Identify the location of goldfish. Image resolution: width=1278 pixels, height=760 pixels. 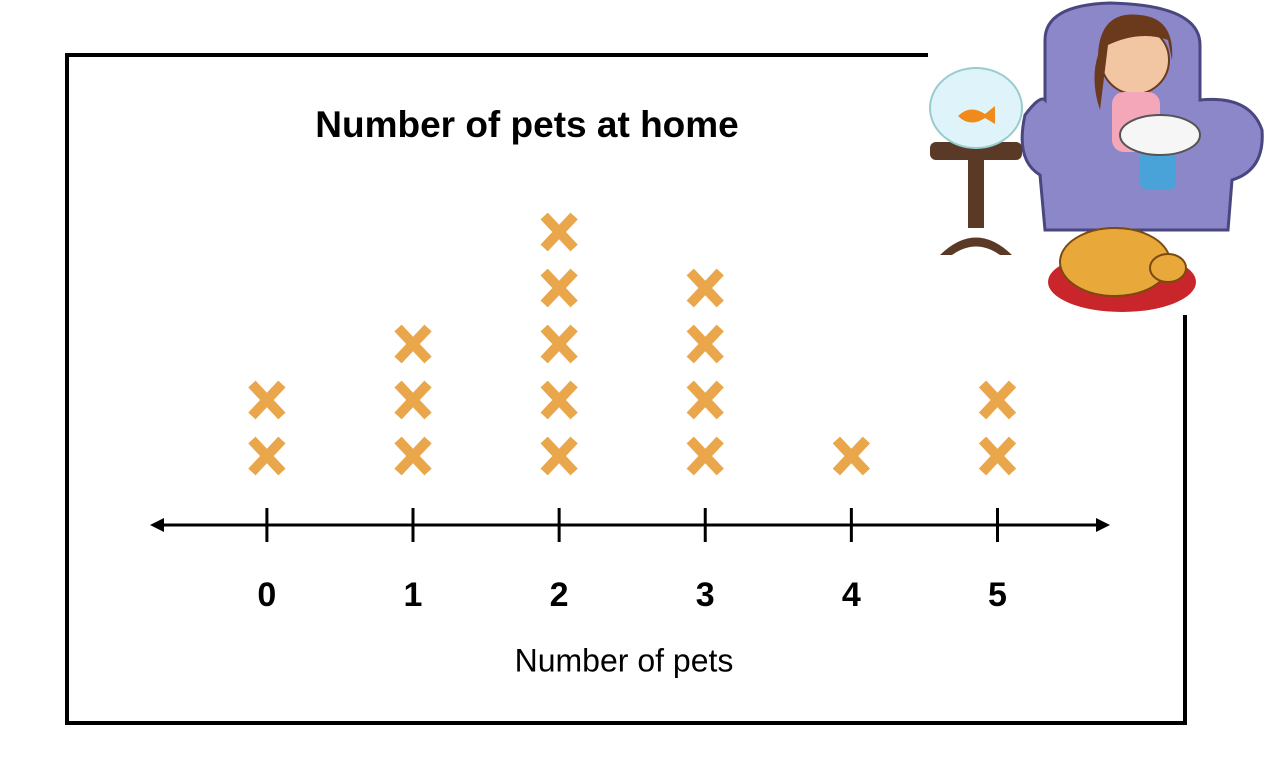
(976, 115).